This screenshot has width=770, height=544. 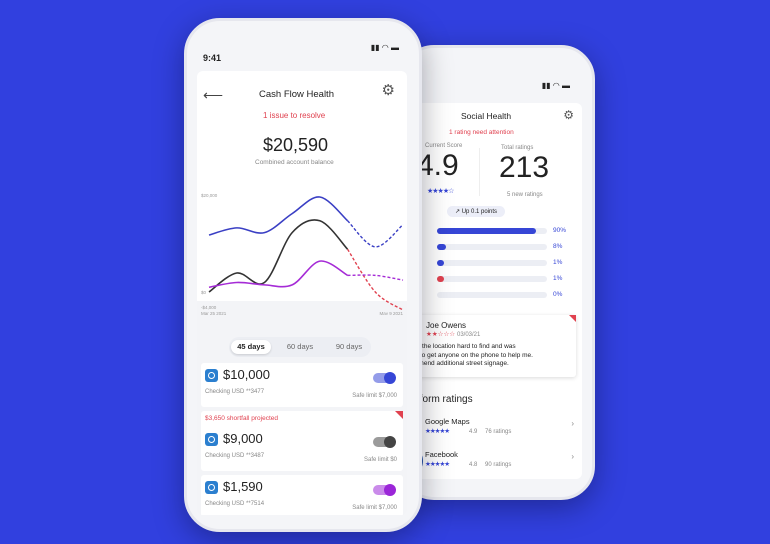 I want to click on alert-text: 1 rating need attention, so click(x=481, y=132).